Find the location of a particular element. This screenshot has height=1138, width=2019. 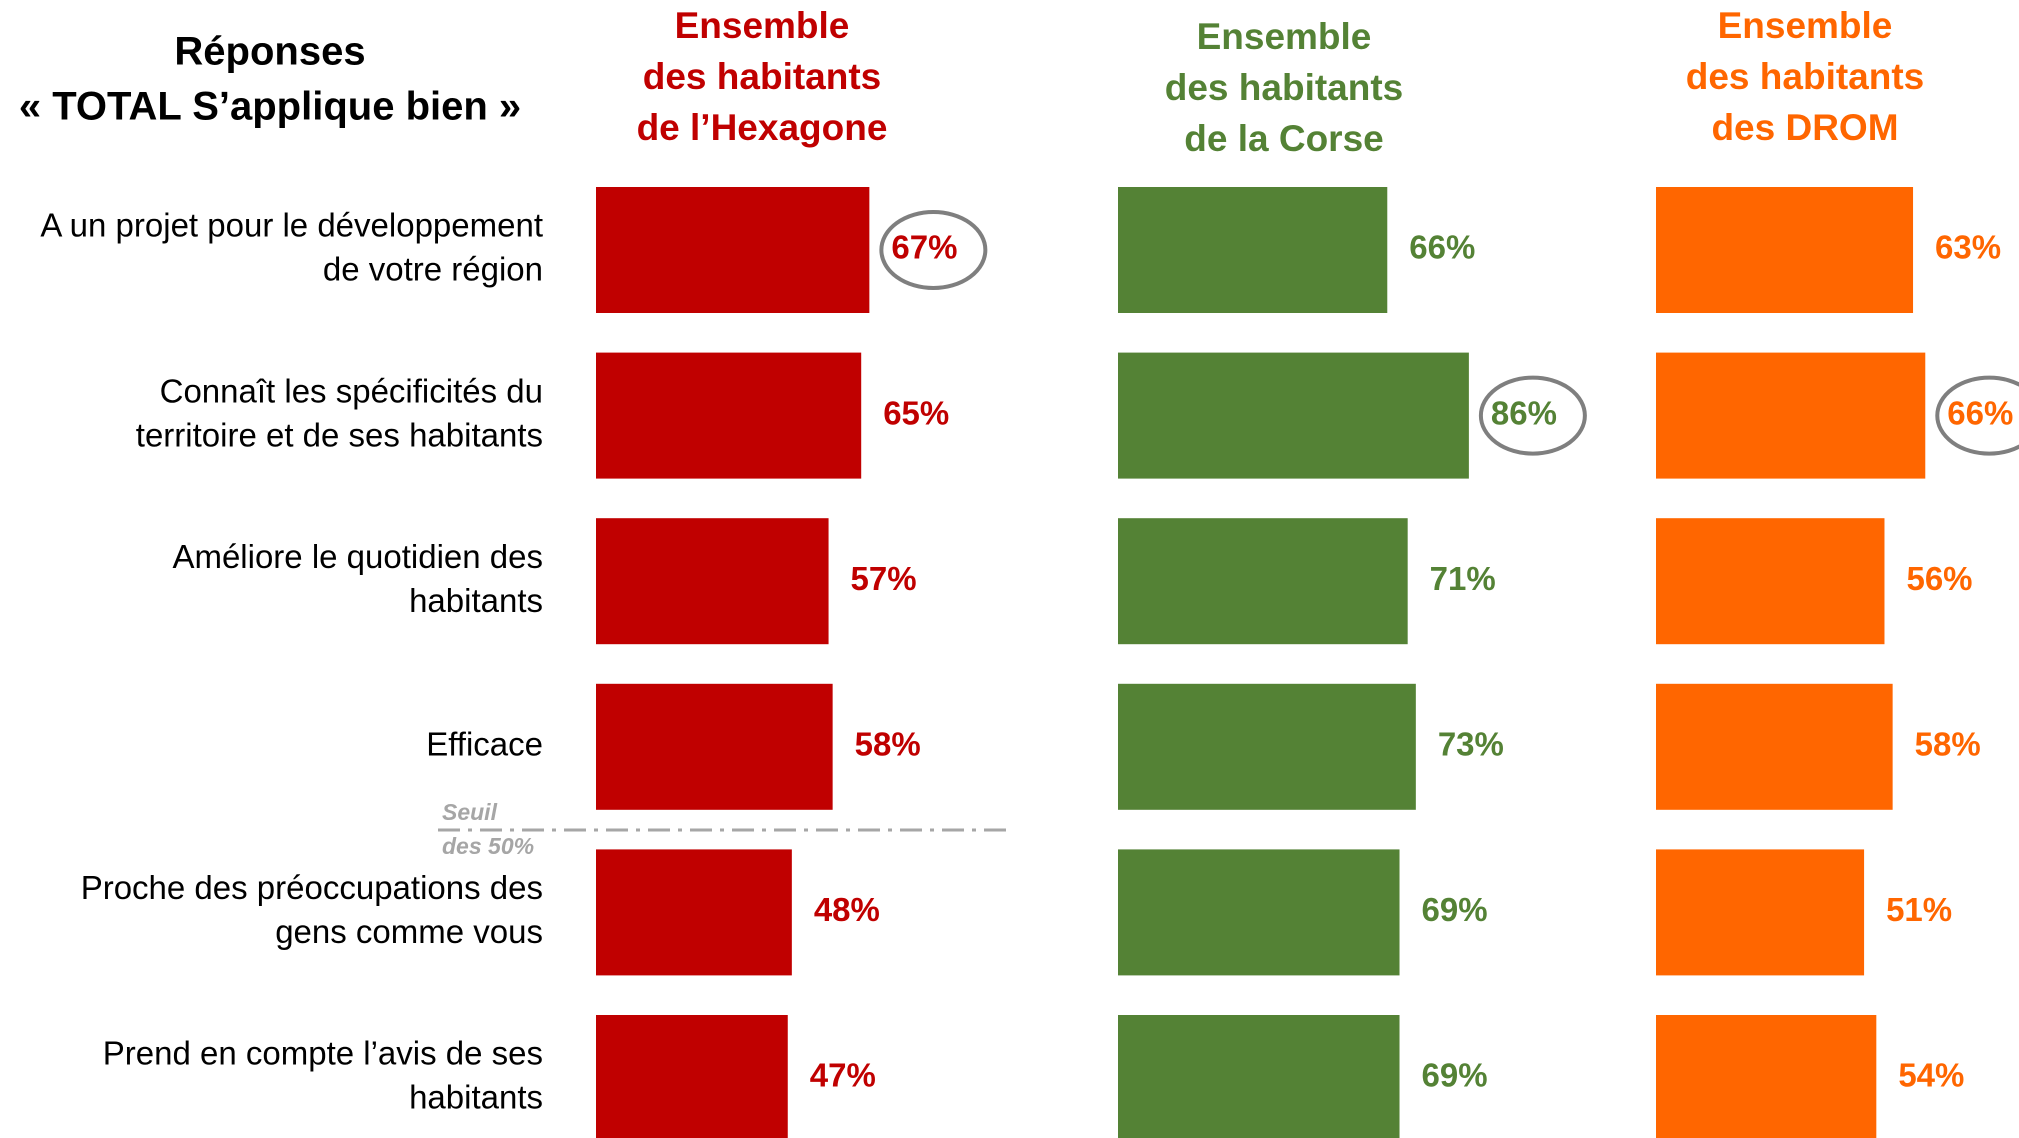

value-label: 65% is located at coordinates (916, 412).